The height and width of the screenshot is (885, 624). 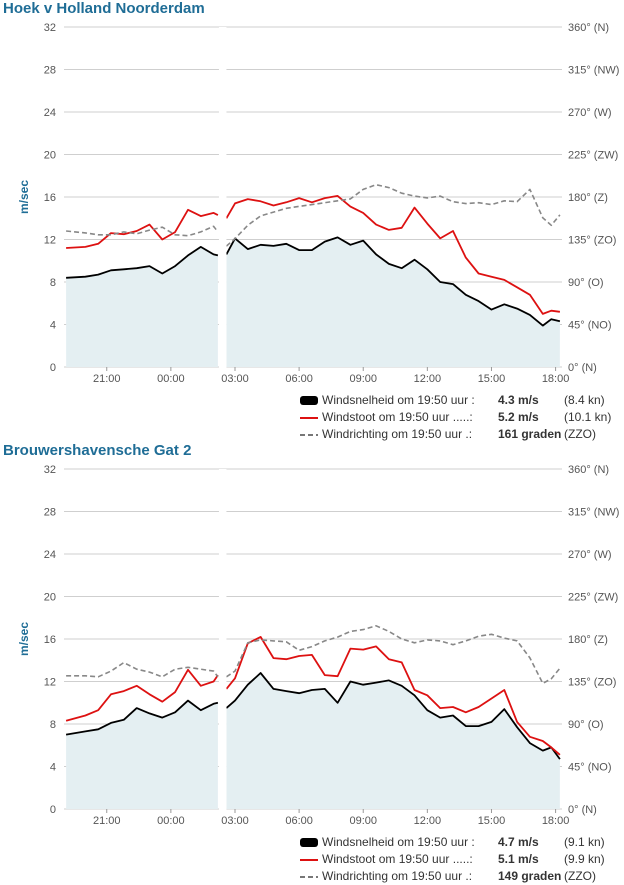 I want to click on legend-extra: (10.1 kn), so click(x=588, y=417).